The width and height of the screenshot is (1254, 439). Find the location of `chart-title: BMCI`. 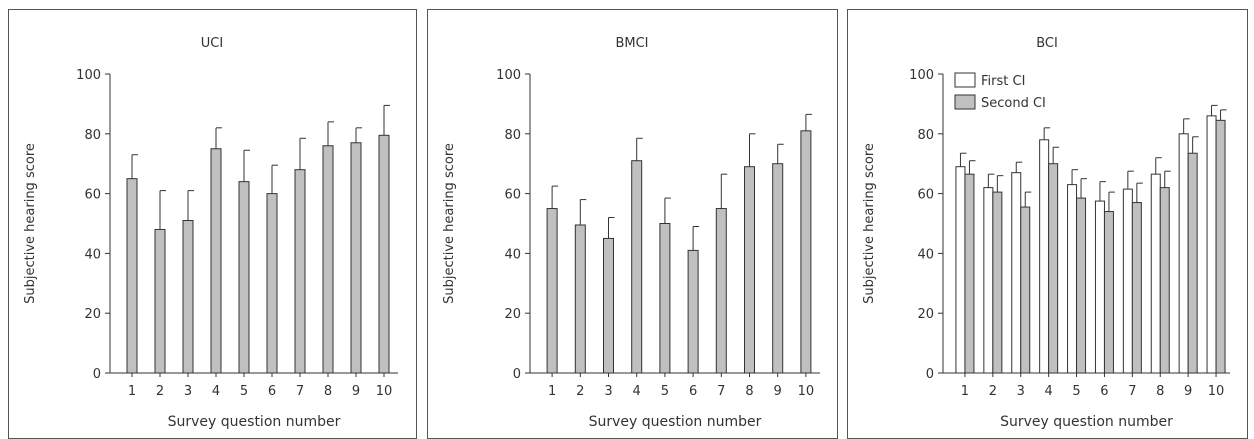

chart-title: BMCI is located at coordinates (631, 43).